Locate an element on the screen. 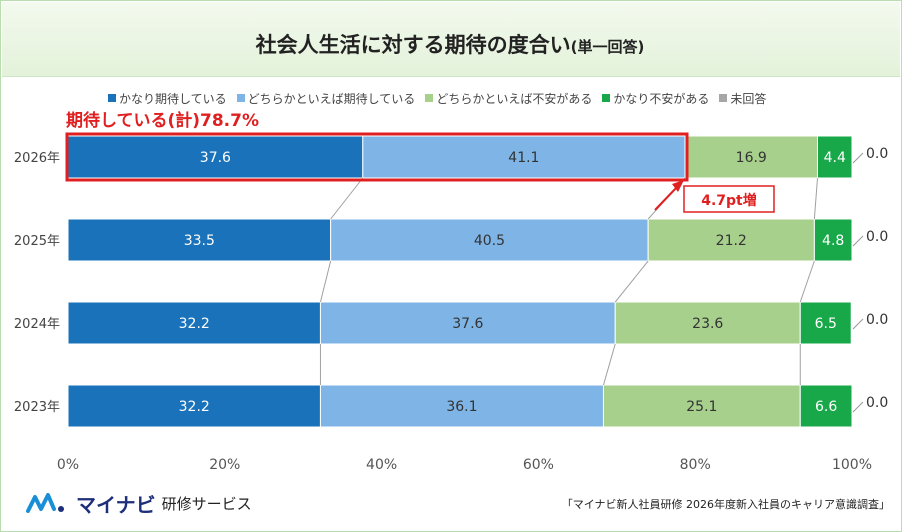 The height and width of the screenshot is (532, 902). x-tick-label: 0% is located at coordinates (68, 465).